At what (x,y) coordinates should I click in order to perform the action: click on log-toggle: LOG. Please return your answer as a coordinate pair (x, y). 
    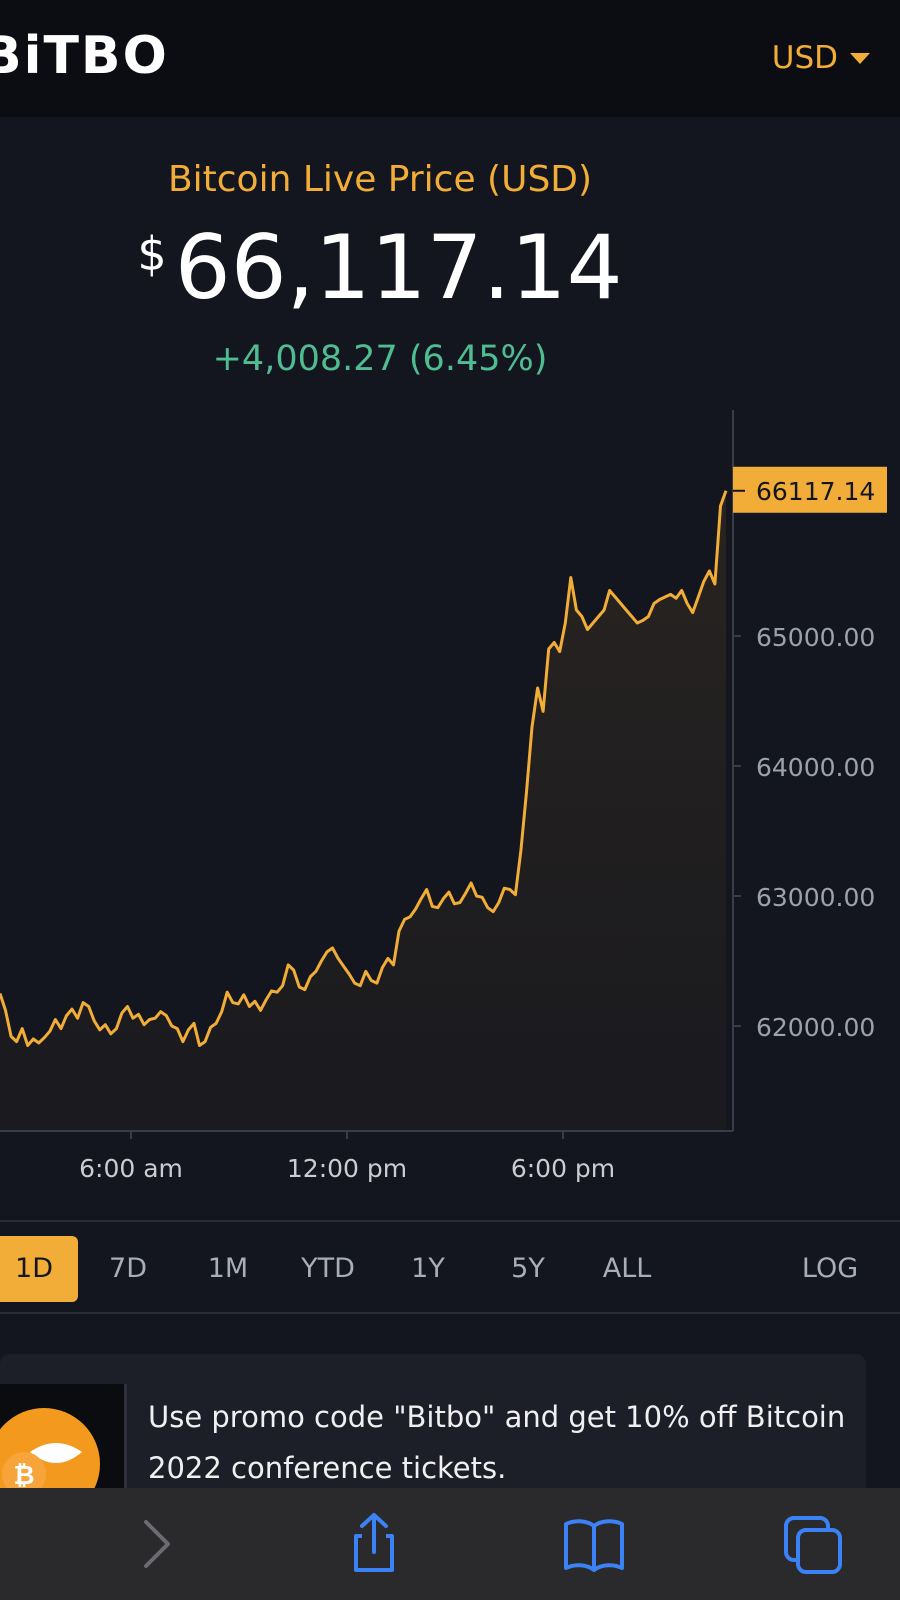
    Looking at the image, I should click on (830, 1268).